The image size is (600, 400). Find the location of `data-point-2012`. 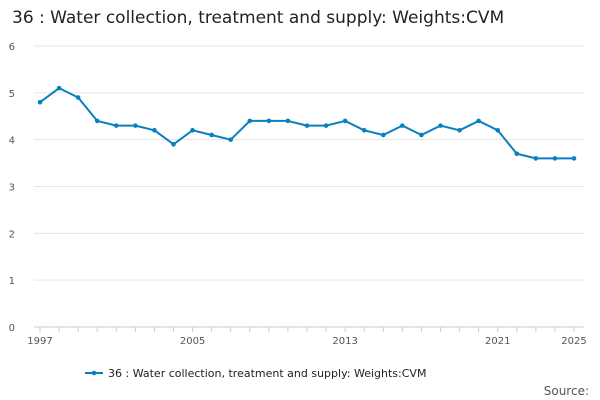

data-point-2012 is located at coordinates (326, 125).